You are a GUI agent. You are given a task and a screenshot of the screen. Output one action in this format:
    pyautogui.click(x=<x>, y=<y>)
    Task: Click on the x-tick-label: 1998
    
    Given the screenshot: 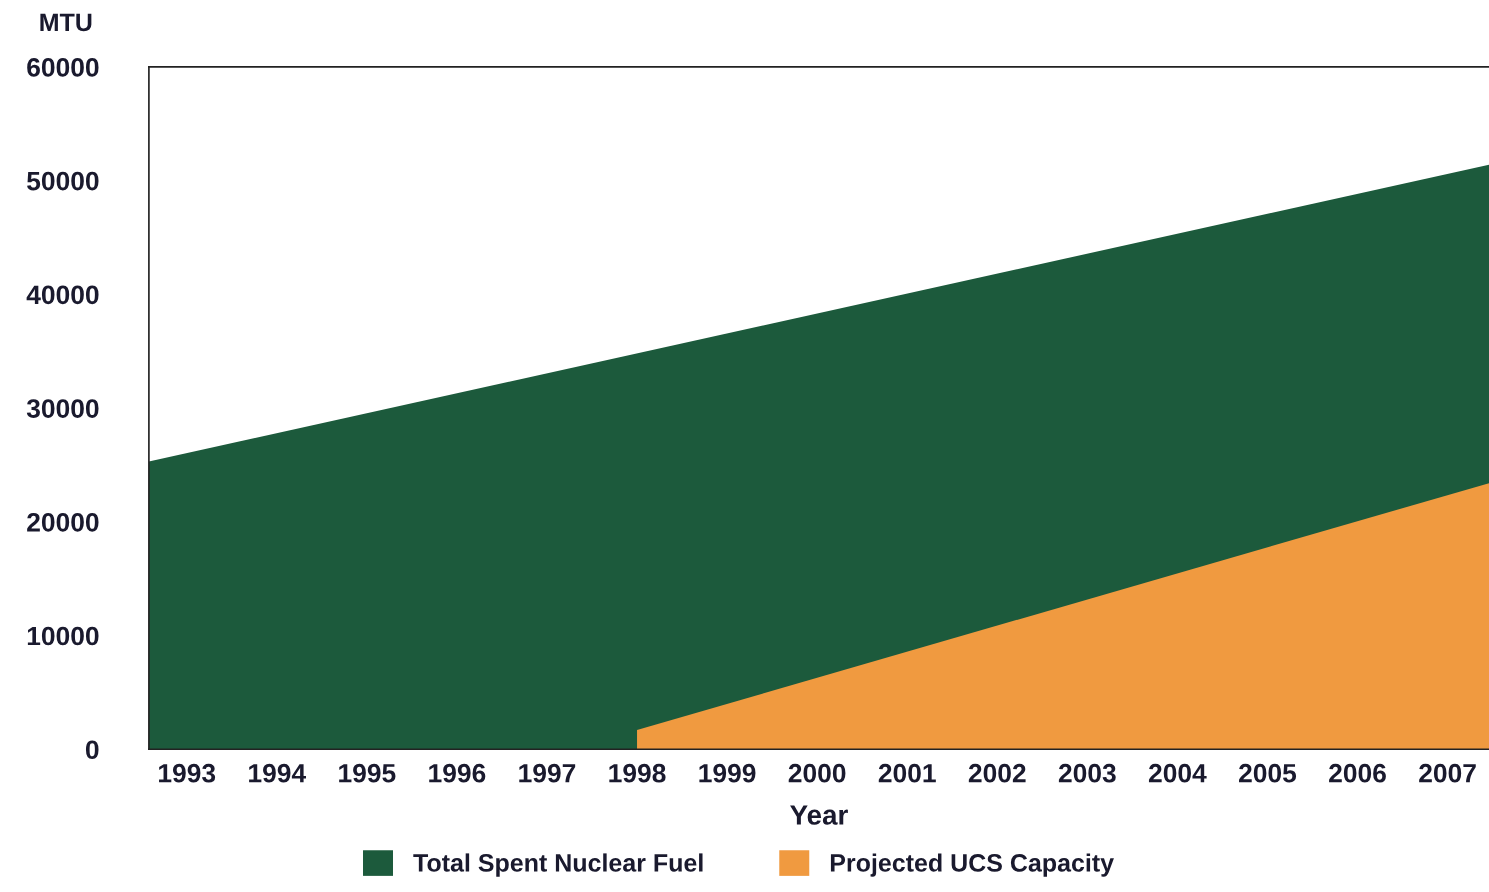 What is the action you would take?
    pyautogui.click(x=637, y=773)
    